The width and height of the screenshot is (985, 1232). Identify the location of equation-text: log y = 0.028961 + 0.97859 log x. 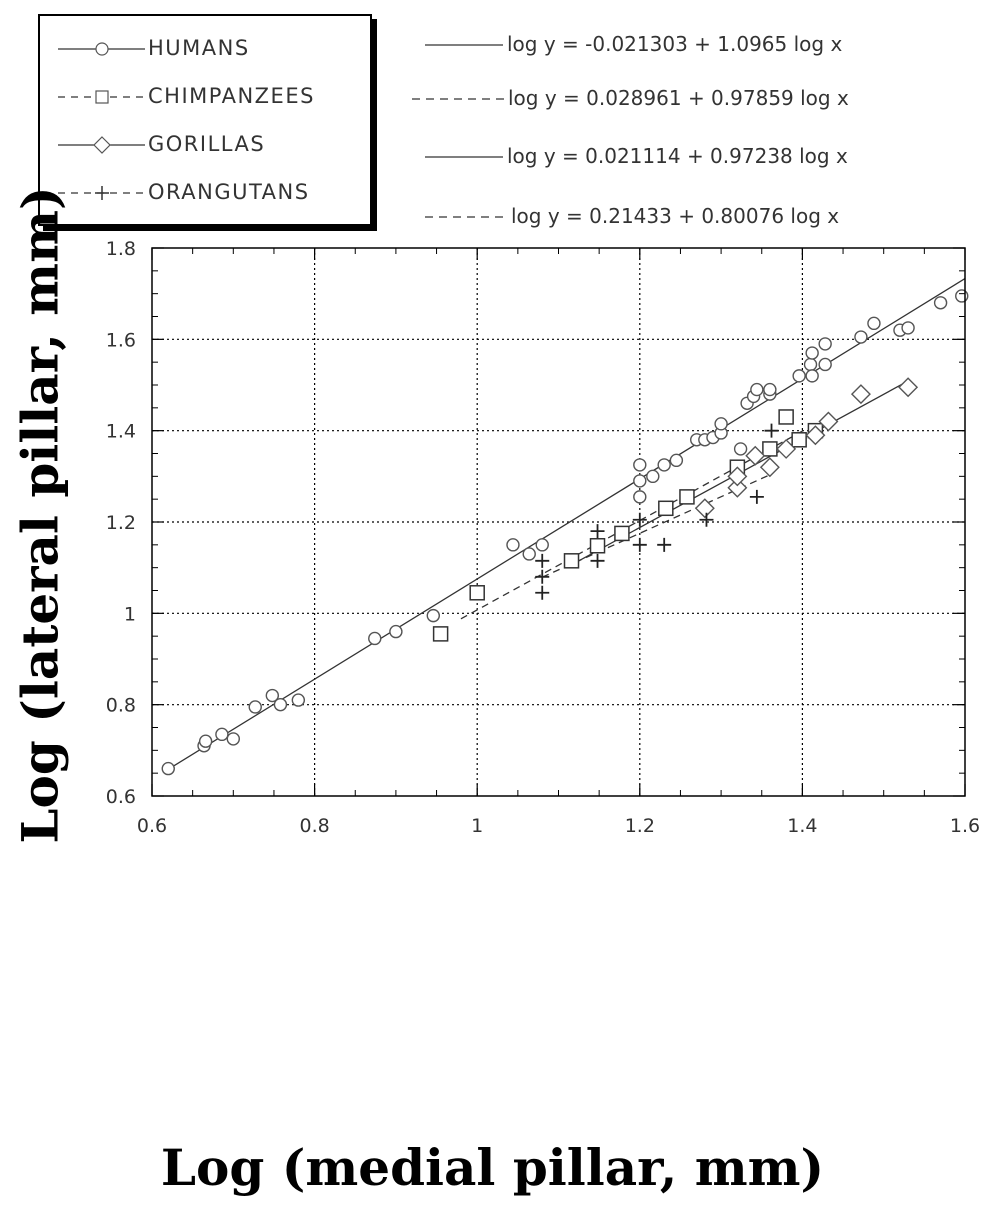
(678, 98).